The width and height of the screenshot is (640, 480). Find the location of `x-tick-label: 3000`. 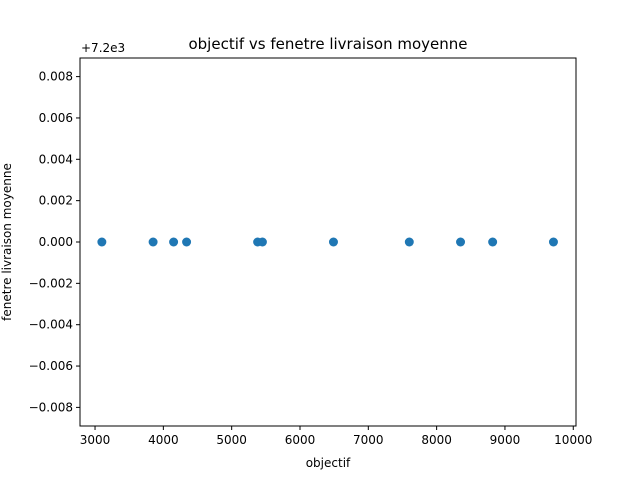

x-tick-label: 3000 is located at coordinates (95, 440).